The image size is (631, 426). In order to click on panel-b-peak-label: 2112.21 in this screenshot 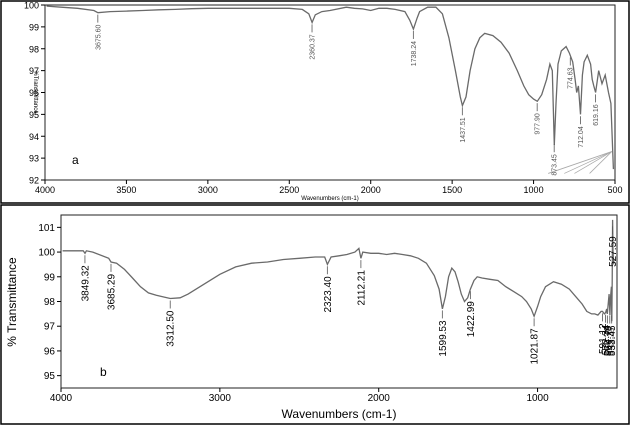, I will do `click(361, 288)`.